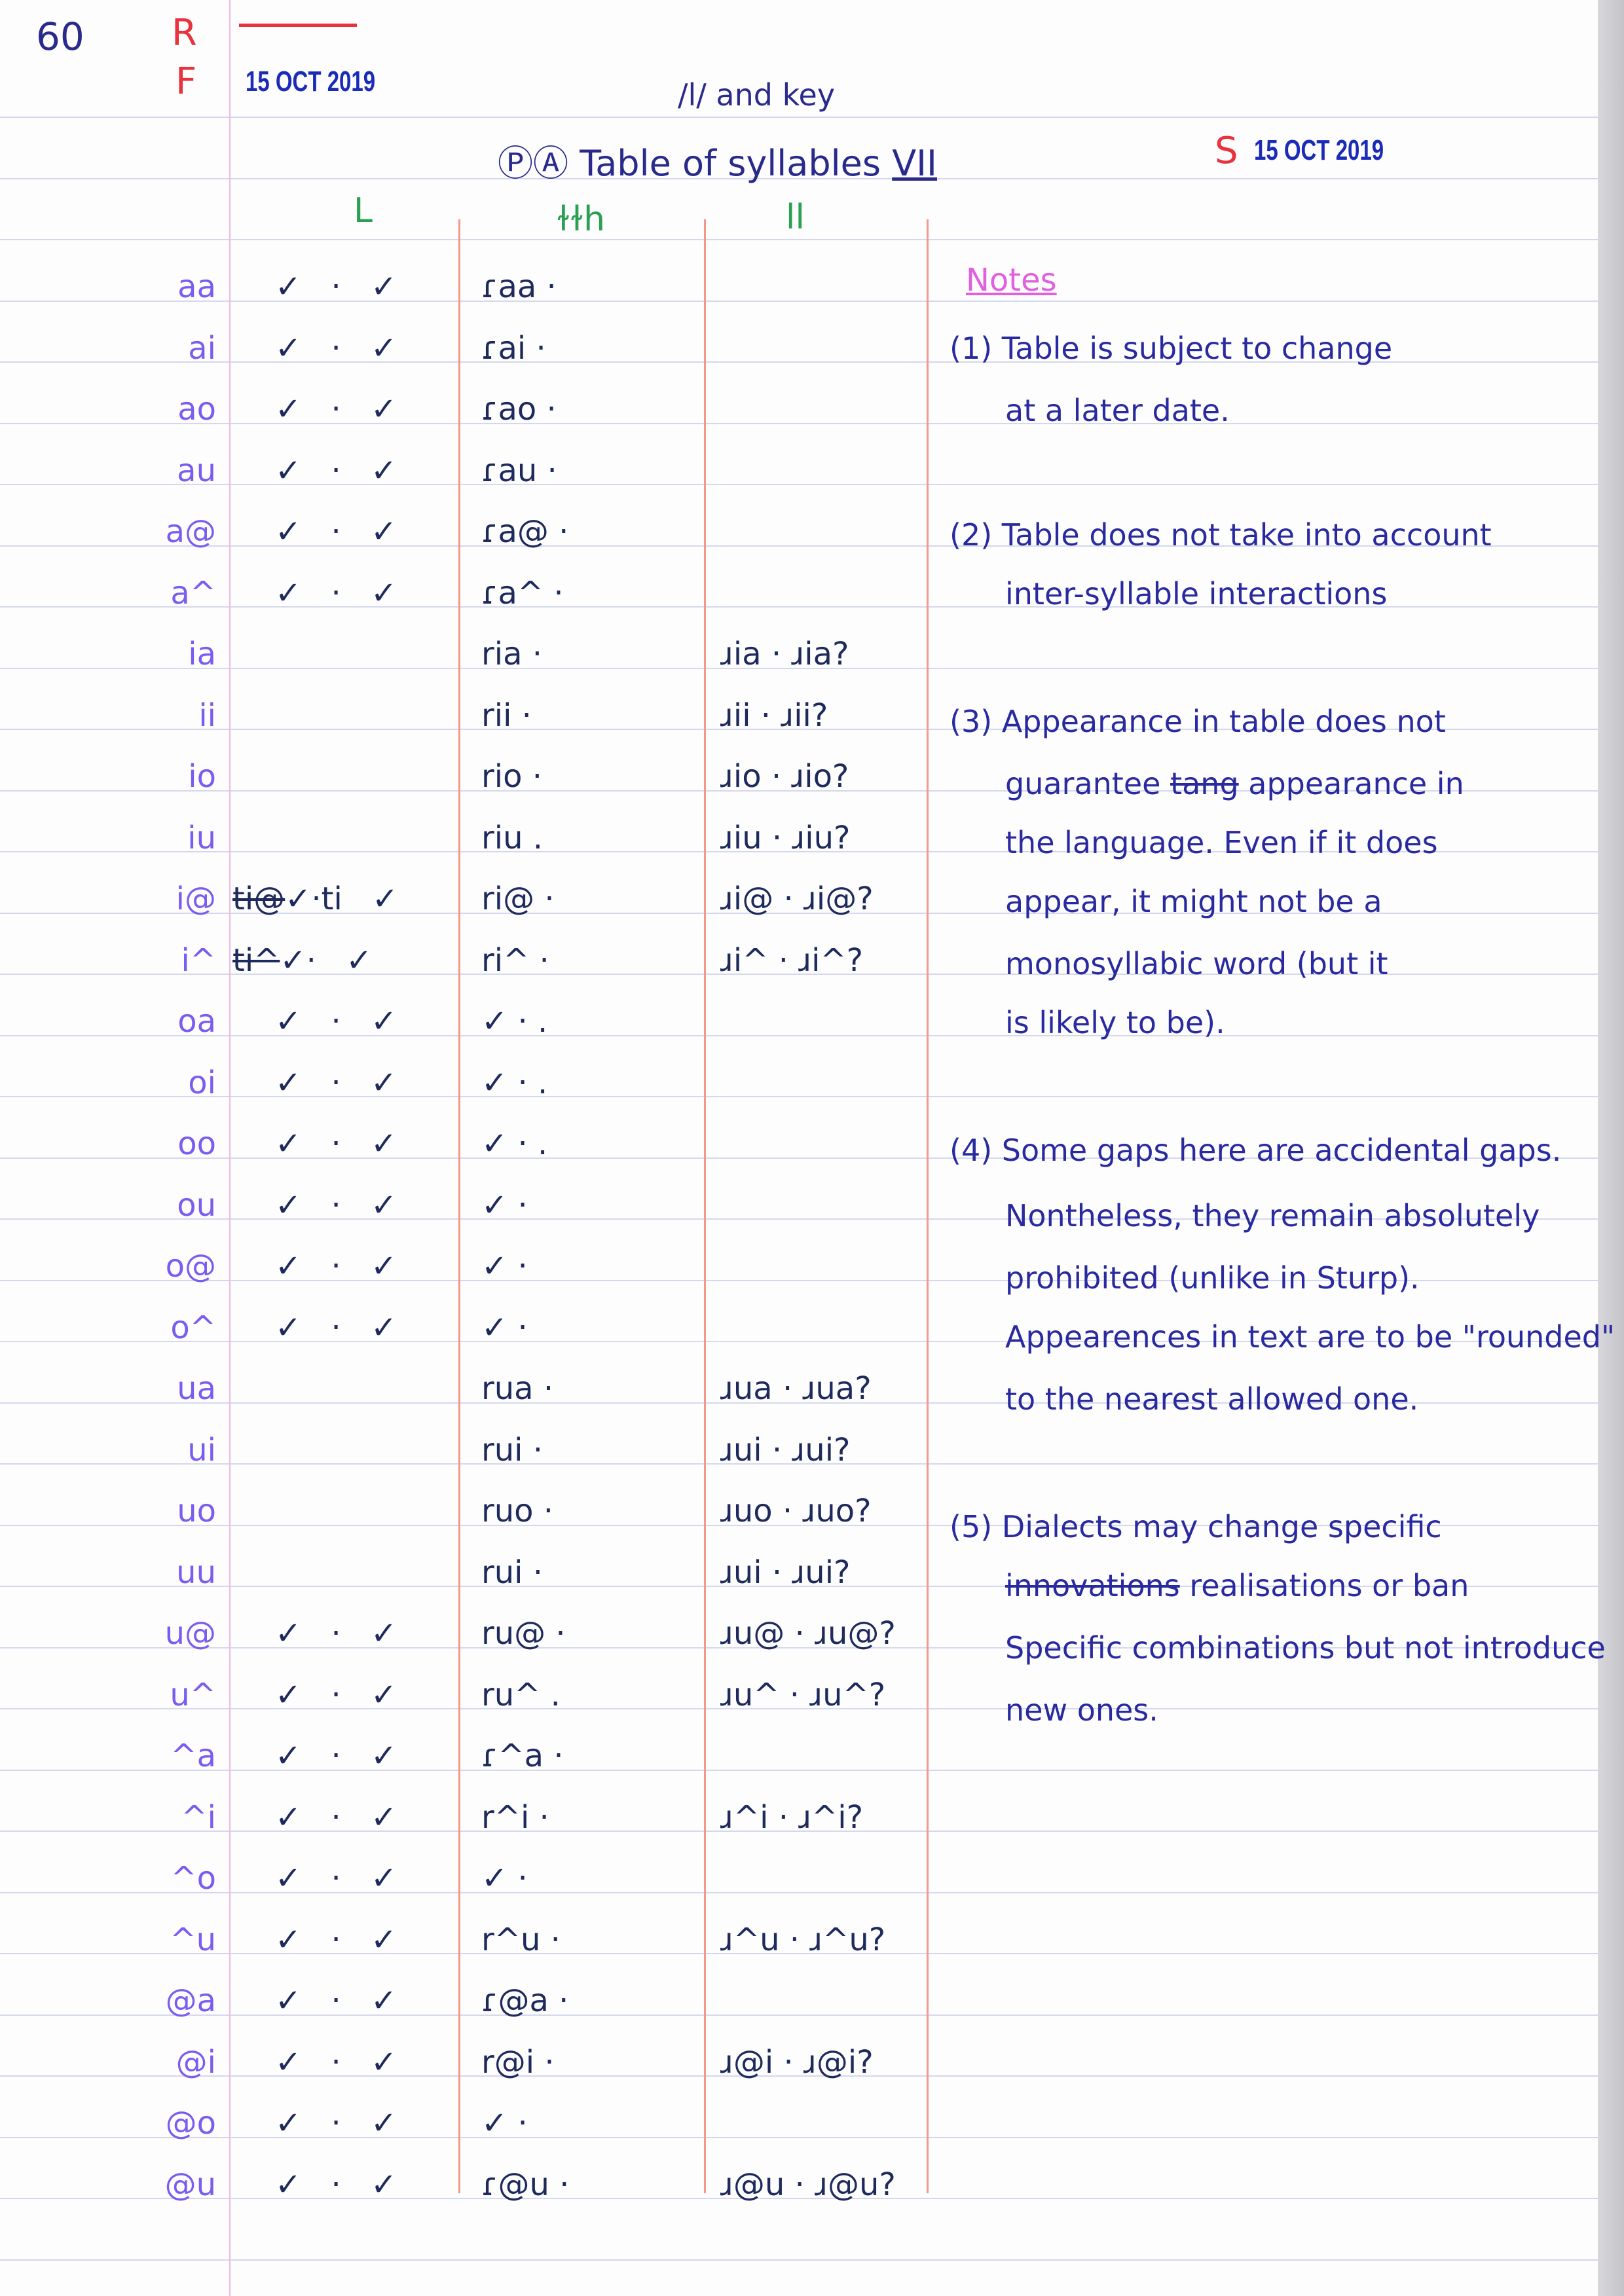 This screenshot has width=1624, height=2296. Describe the element at coordinates (190, 2000) in the screenshot. I see `syllable-label: @a` at that location.